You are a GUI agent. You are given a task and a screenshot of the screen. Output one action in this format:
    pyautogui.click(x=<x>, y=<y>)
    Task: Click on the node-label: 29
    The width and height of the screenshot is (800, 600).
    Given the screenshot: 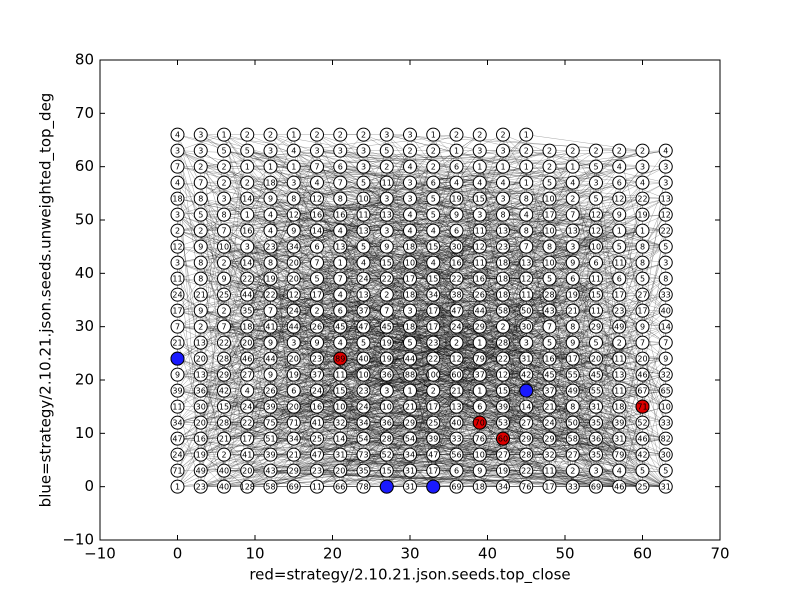 What is the action you would take?
    pyautogui.click(x=224, y=375)
    